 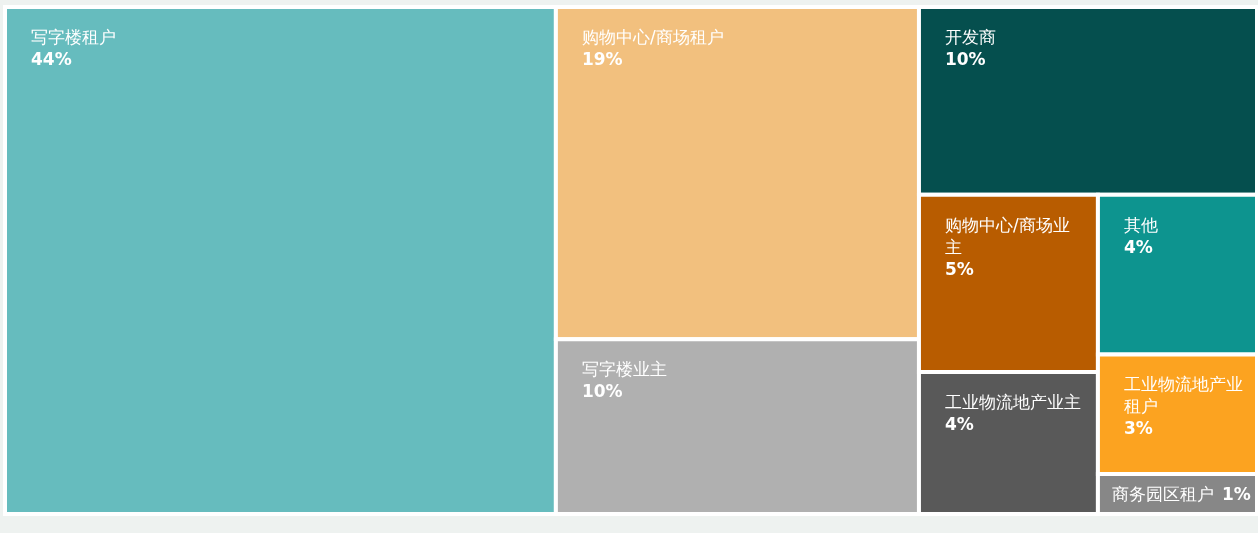 I want to click on category-label: 写字楼业主, so click(x=624, y=369).